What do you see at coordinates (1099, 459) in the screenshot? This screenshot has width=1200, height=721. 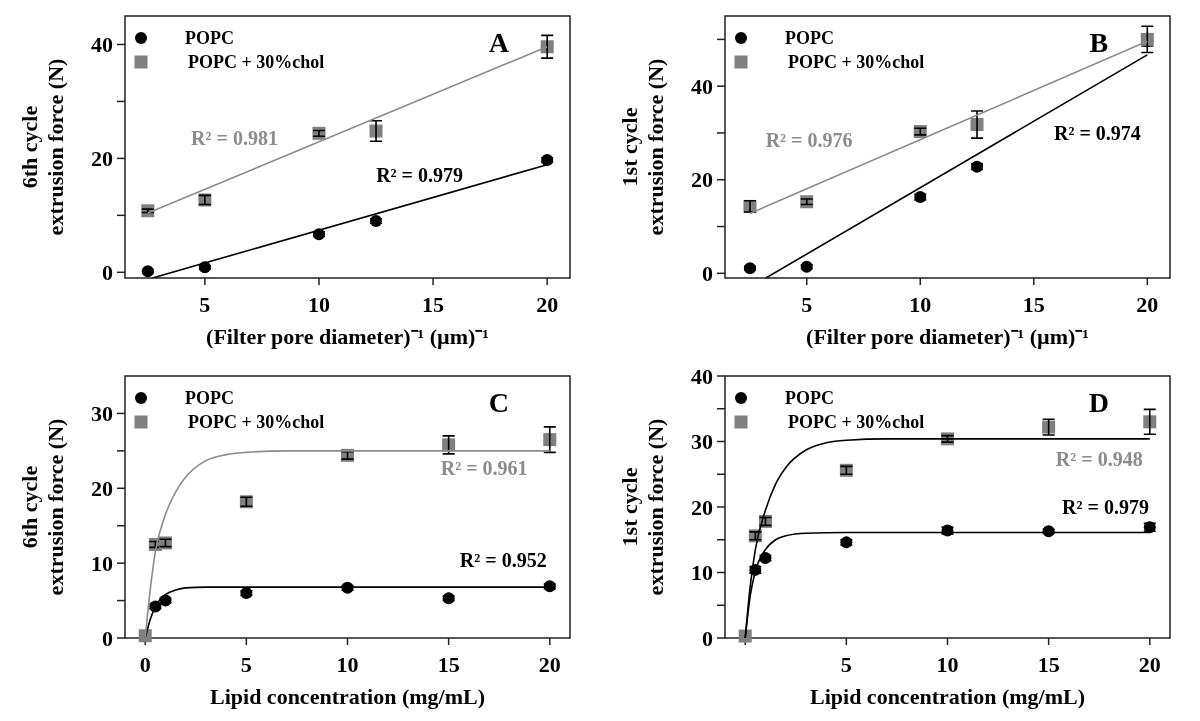 I see `annotation: R² = 0.948` at bounding box center [1099, 459].